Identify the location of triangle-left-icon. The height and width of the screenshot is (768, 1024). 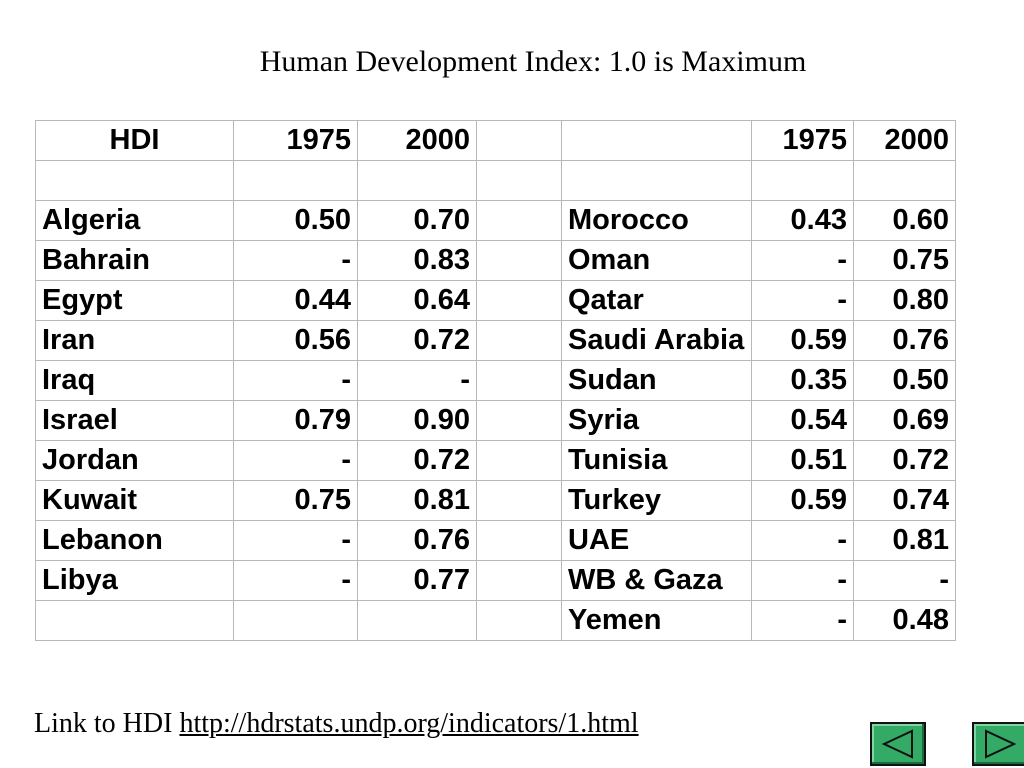
(897, 744).